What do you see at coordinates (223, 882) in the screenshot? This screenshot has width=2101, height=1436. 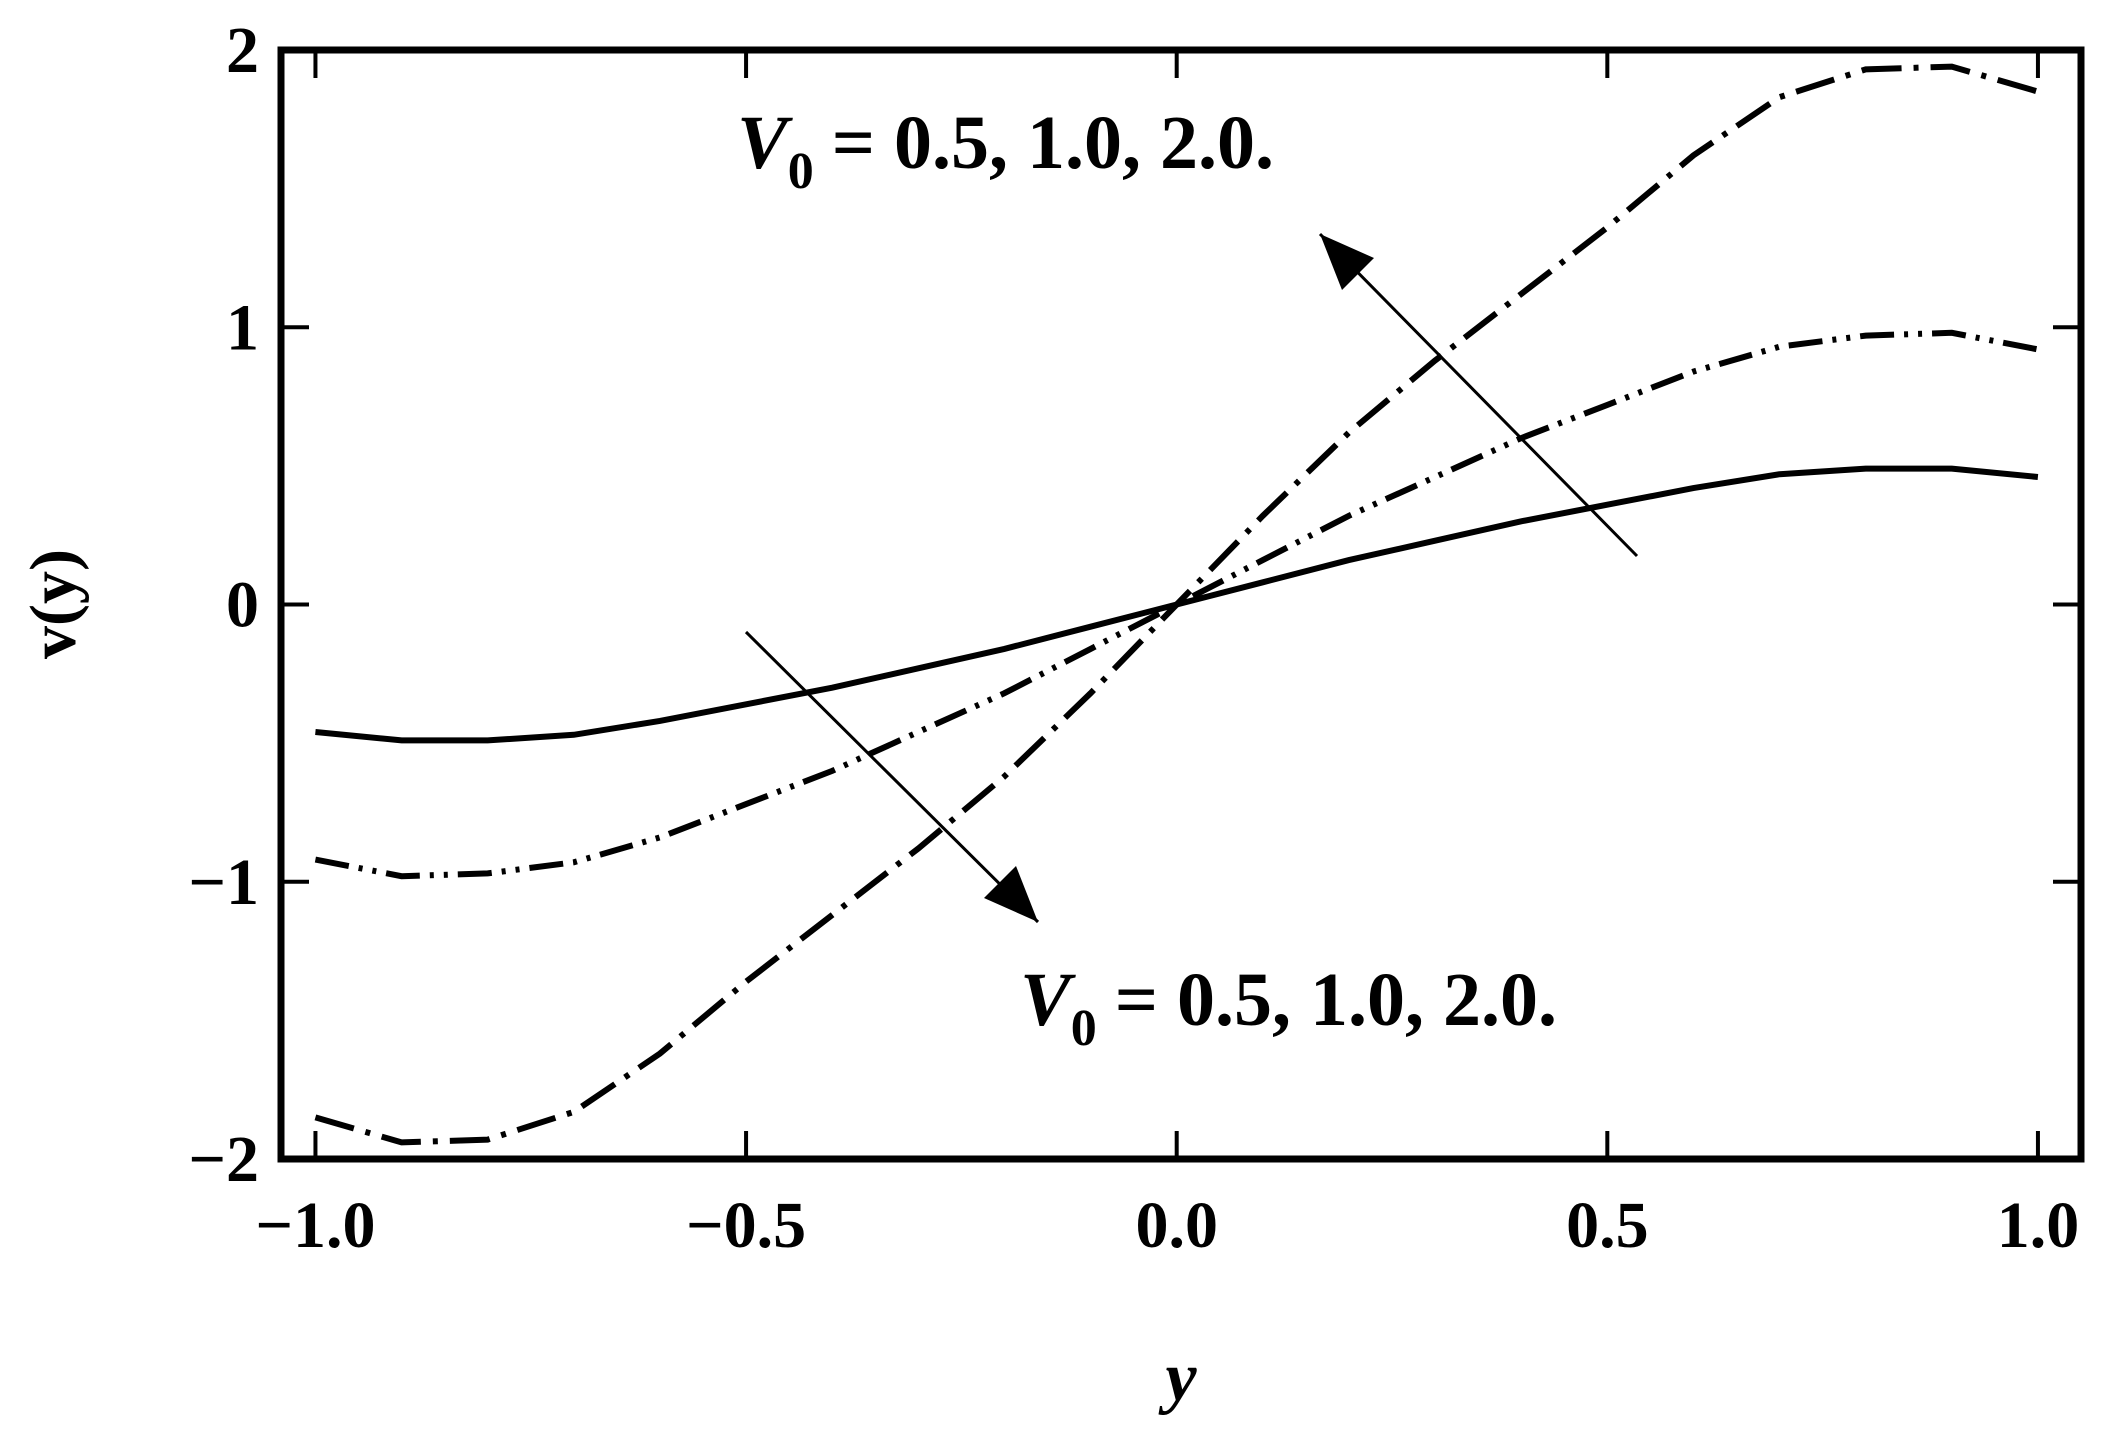 I see `y-tick-label: −1` at bounding box center [223, 882].